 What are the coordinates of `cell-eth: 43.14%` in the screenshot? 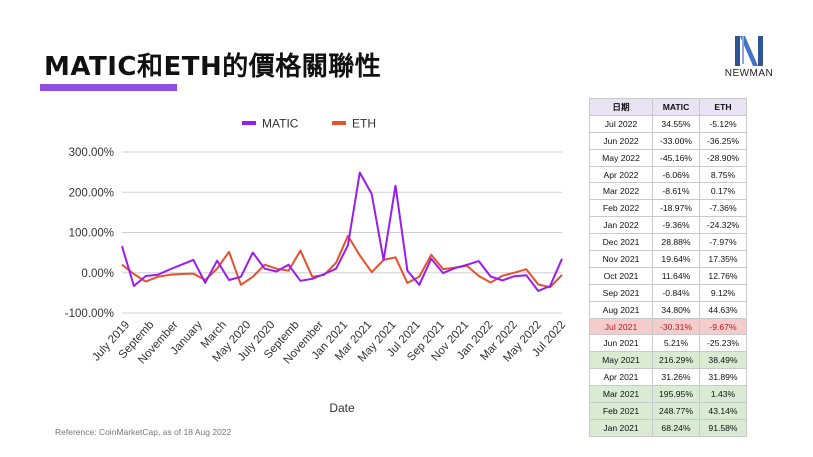 It's located at (723, 411).